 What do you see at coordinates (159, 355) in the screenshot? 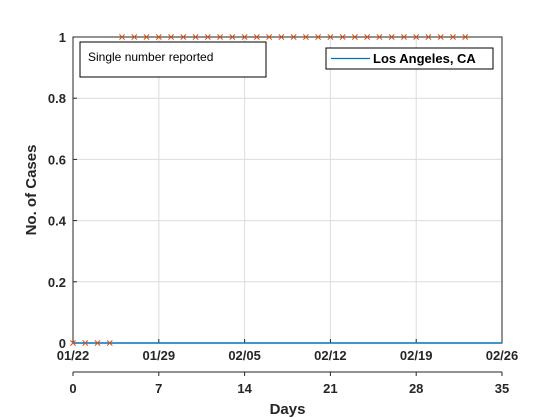
I see `x-date-tick-label: 01/29` at bounding box center [159, 355].